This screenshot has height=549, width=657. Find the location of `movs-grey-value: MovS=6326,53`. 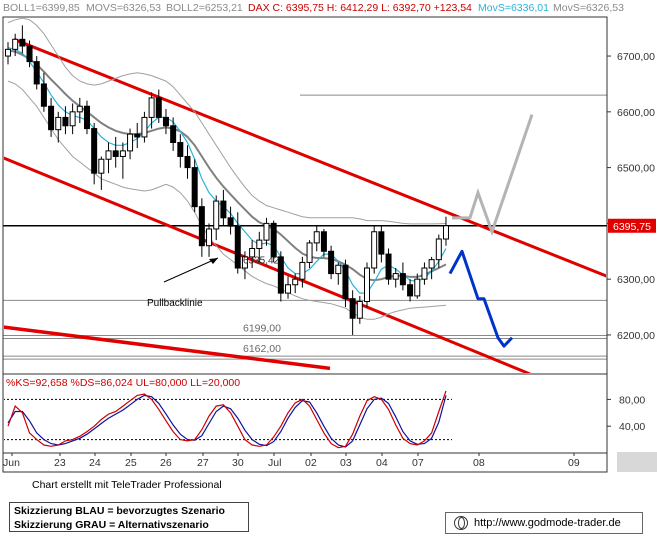

movs-grey-value: MovS=6326,53 is located at coordinates (588, 8).